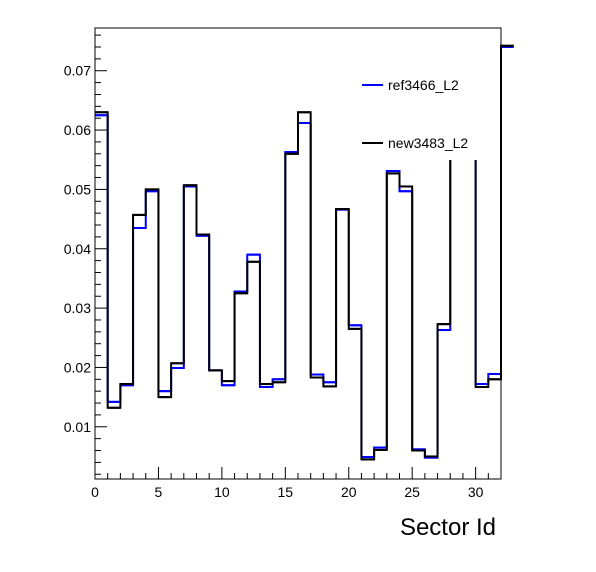 This screenshot has width=596, height=572. Describe the element at coordinates (448, 527) in the screenshot. I see `x-axis-title: Sector Id` at that location.